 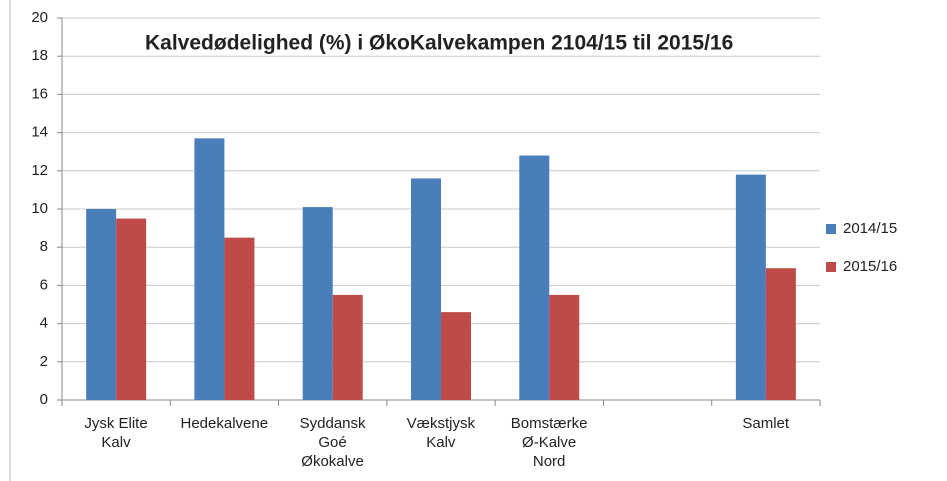 What do you see at coordinates (39, 93) in the screenshot?
I see `y-tick-label: 16` at bounding box center [39, 93].